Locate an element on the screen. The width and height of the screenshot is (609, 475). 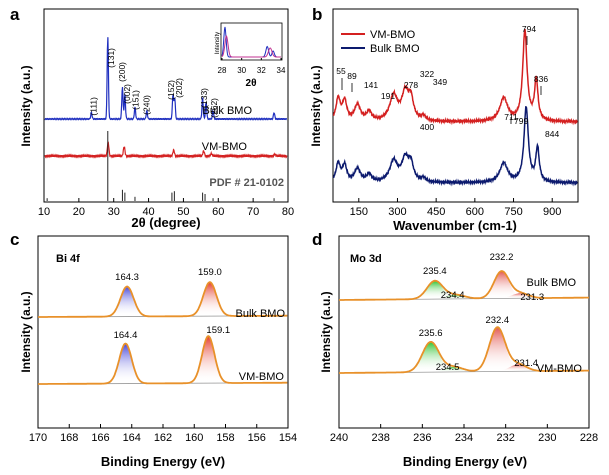
panel-b-x-tick-label: 450 is located at coordinates (436, 212).